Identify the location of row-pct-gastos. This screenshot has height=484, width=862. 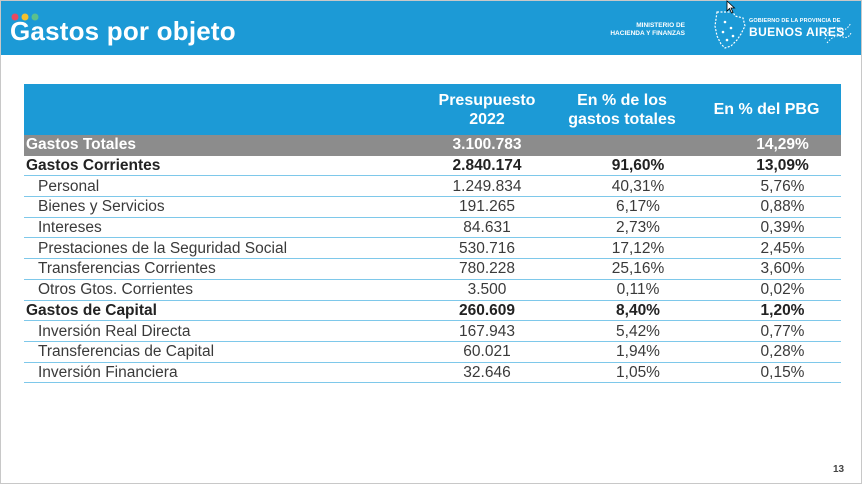
(622, 145).